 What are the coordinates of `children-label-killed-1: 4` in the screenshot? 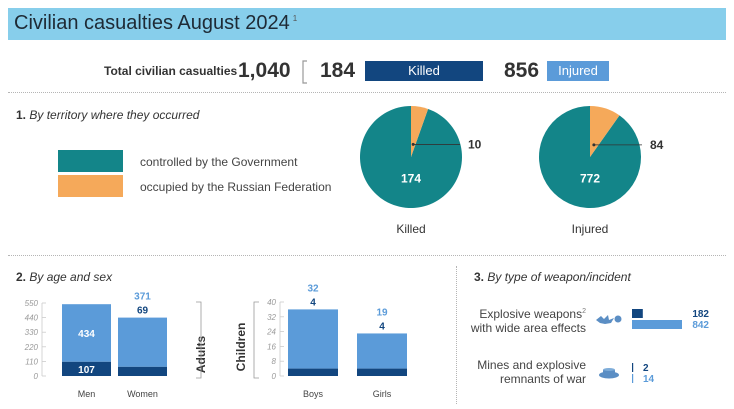 It's located at (382, 326).